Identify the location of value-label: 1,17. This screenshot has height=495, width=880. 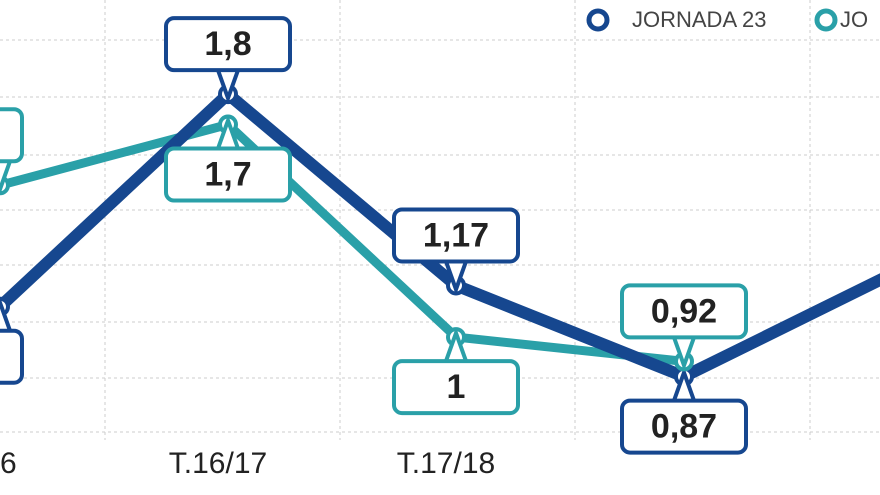
(456, 235).